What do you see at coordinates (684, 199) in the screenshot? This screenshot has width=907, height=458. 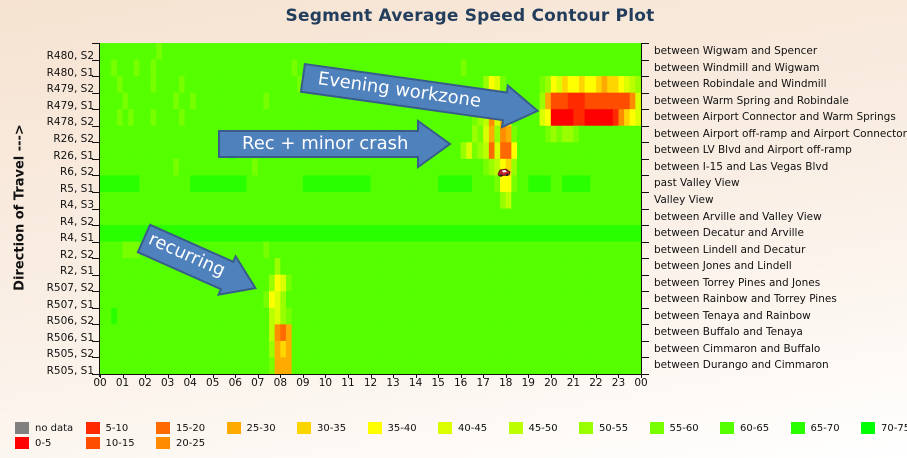 I see `row-label-right: Valley View` at bounding box center [684, 199].